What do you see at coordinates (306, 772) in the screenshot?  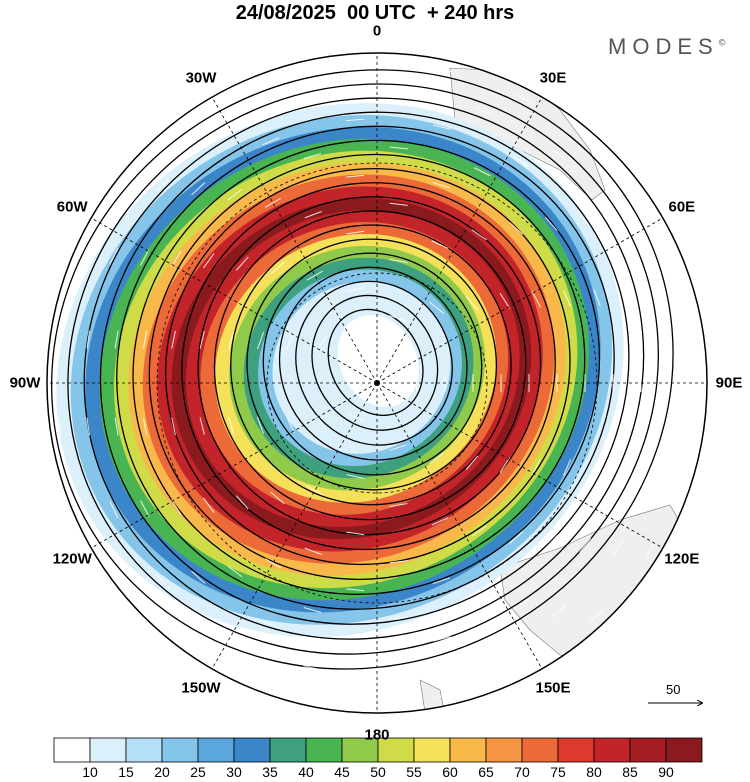 I see `colorbar-tick-label: 40` at bounding box center [306, 772].